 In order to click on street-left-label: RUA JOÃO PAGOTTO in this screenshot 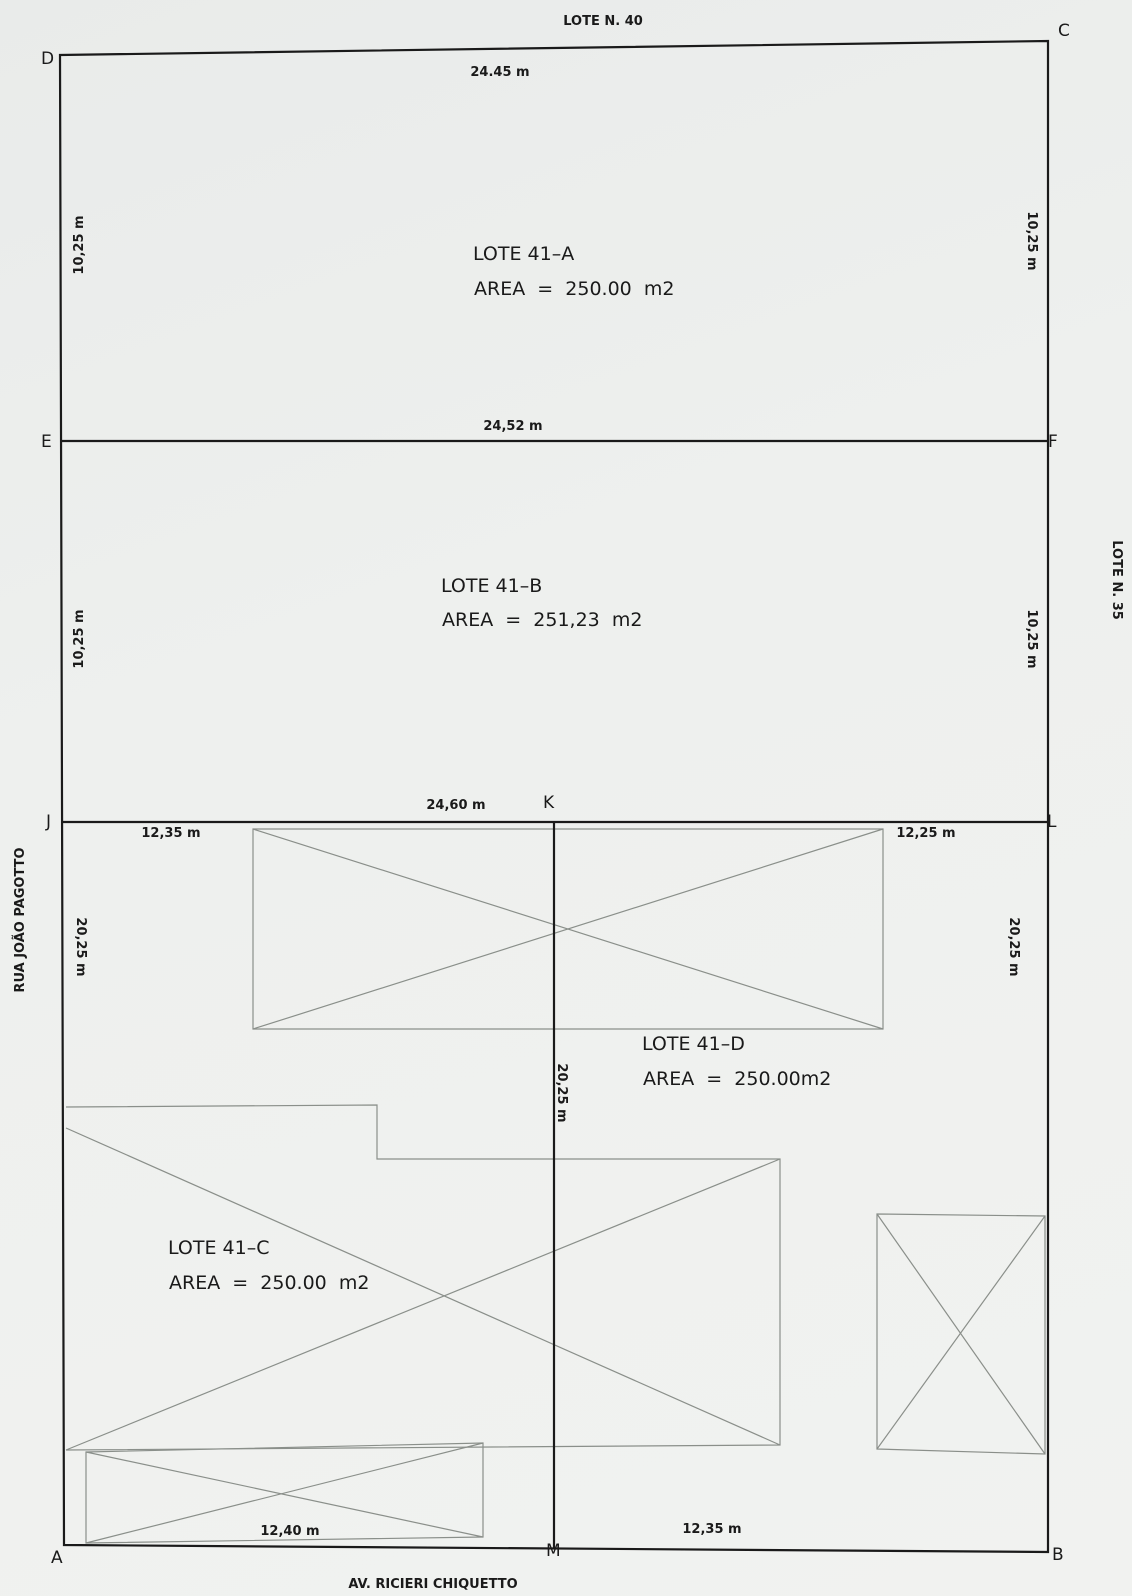, I will do `click(20, 919)`.